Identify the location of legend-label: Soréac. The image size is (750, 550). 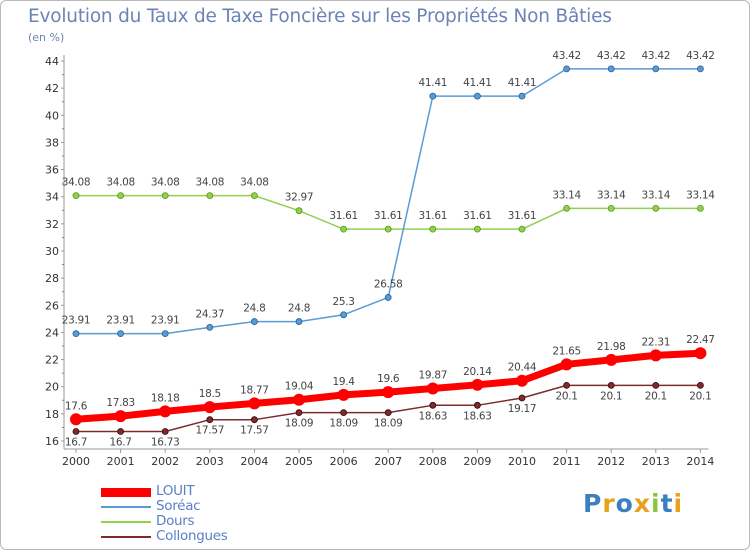
(178, 506).